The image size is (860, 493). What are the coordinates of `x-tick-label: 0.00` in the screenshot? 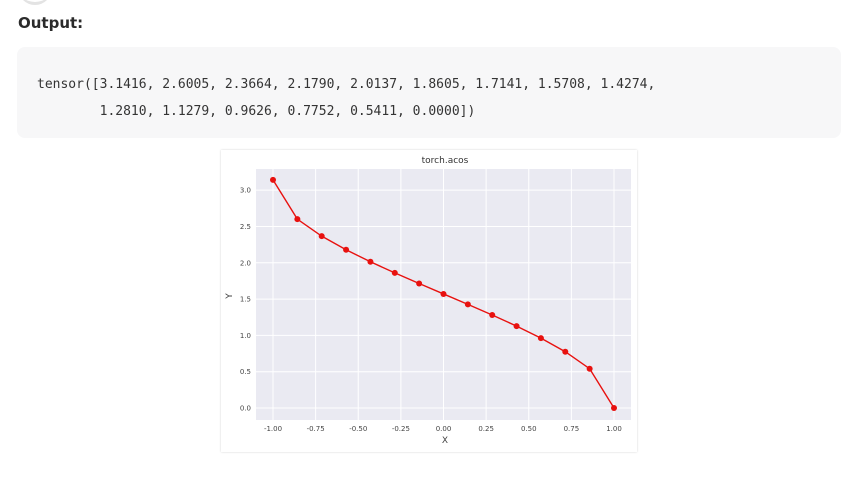 It's located at (444, 429).